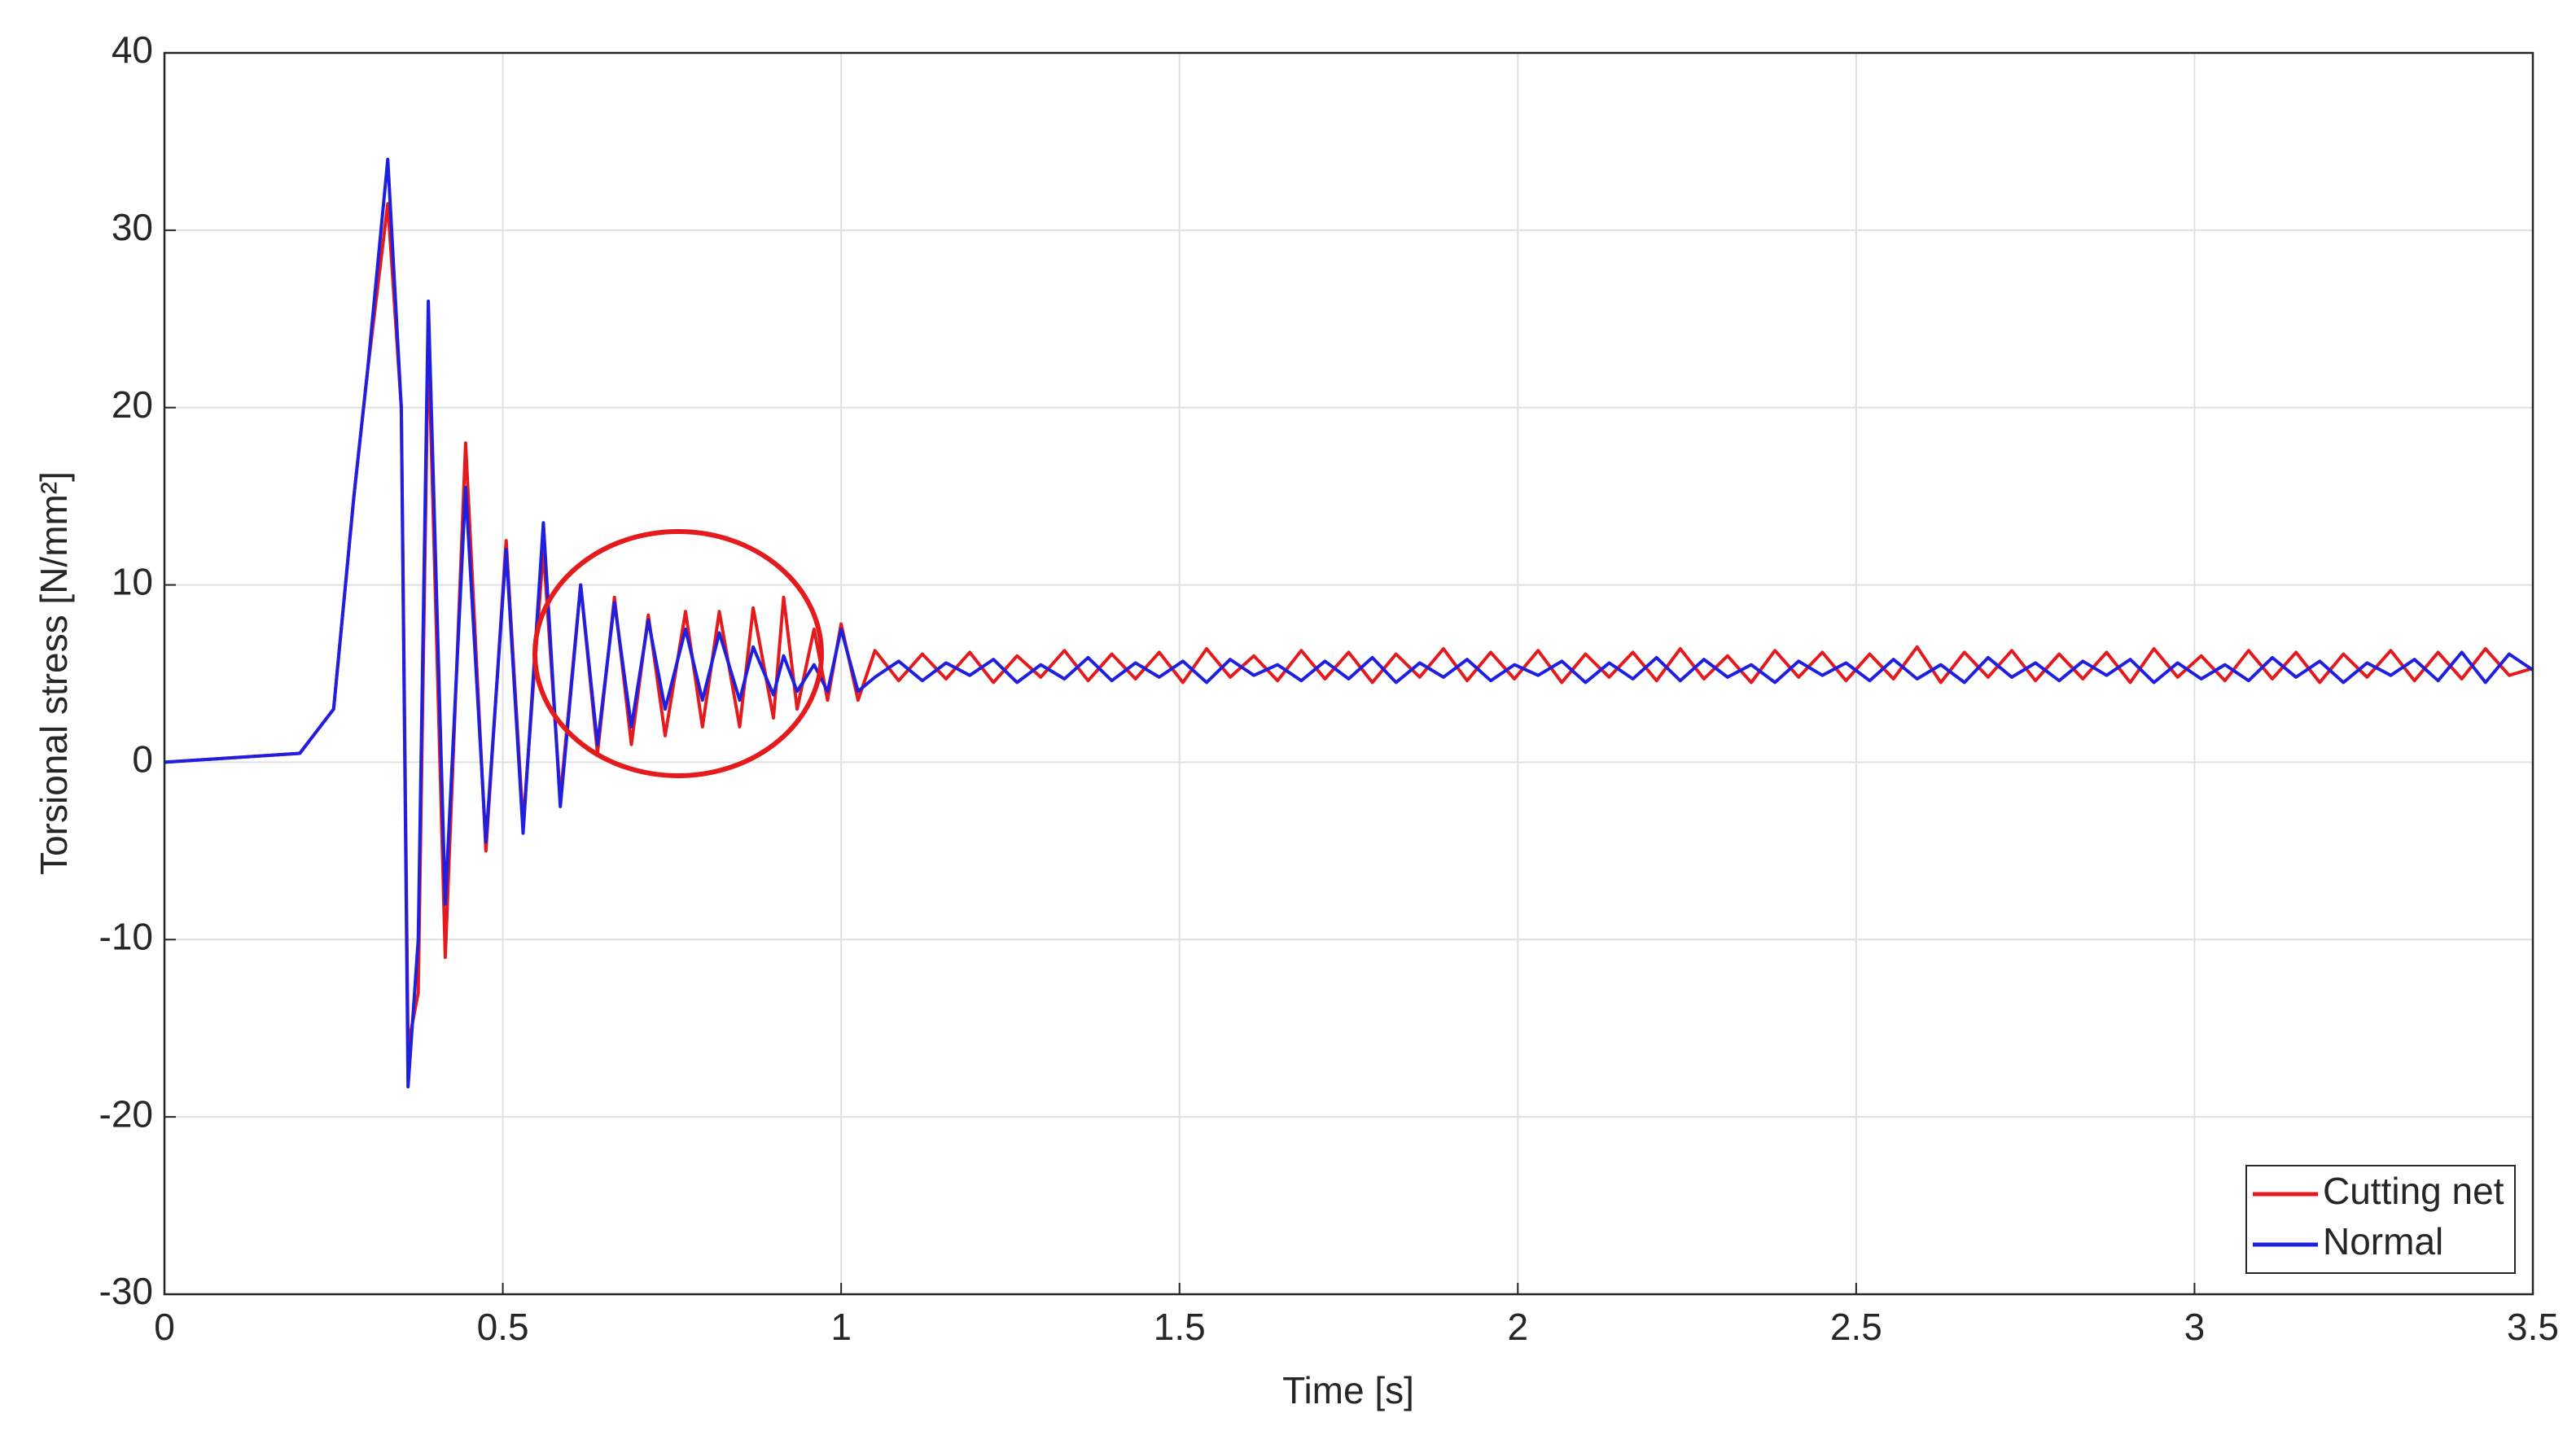 The width and height of the screenshot is (2576, 1431). Describe the element at coordinates (132, 582) in the screenshot. I see `y-tick-label: 10` at that location.